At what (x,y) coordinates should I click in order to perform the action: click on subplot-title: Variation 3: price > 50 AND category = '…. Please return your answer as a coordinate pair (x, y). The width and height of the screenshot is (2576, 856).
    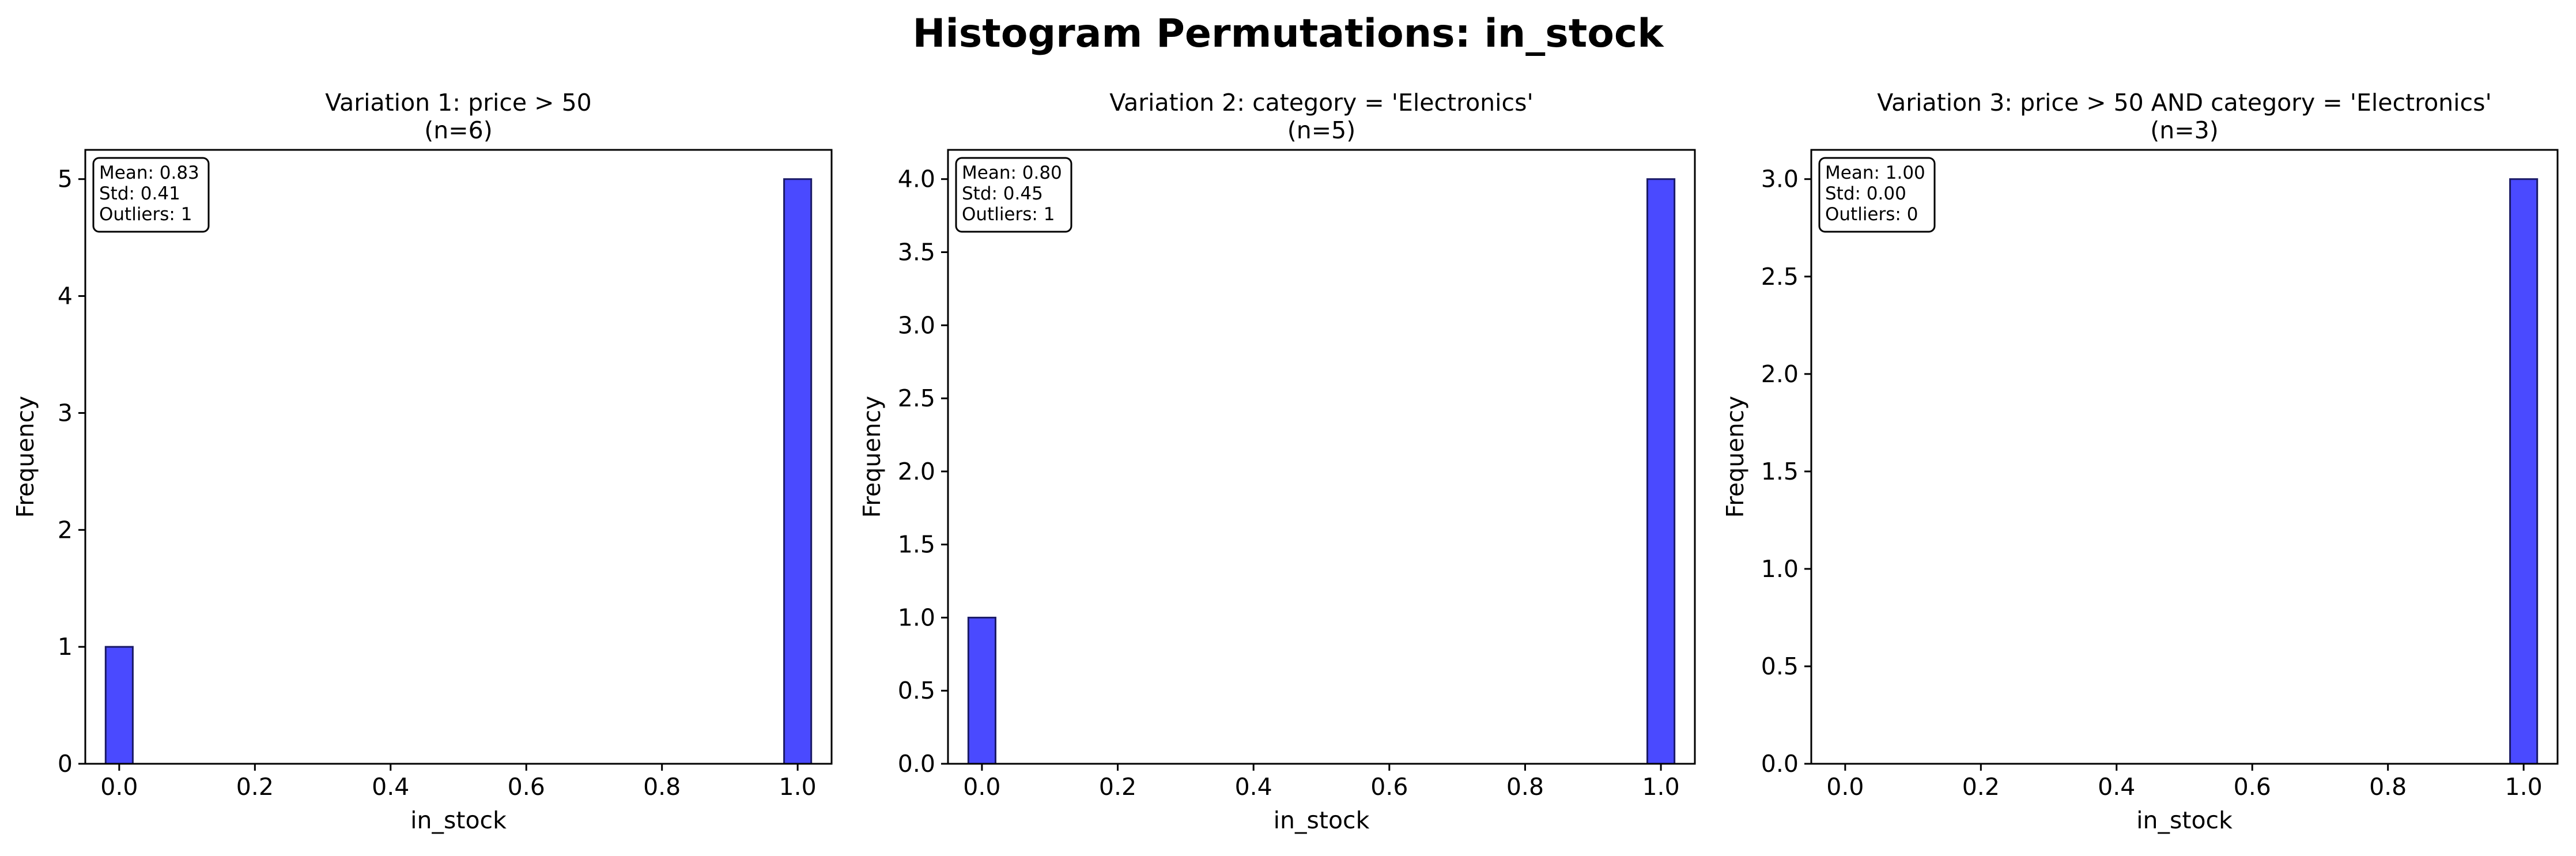
    Looking at the image, I should click on (2184, 102).